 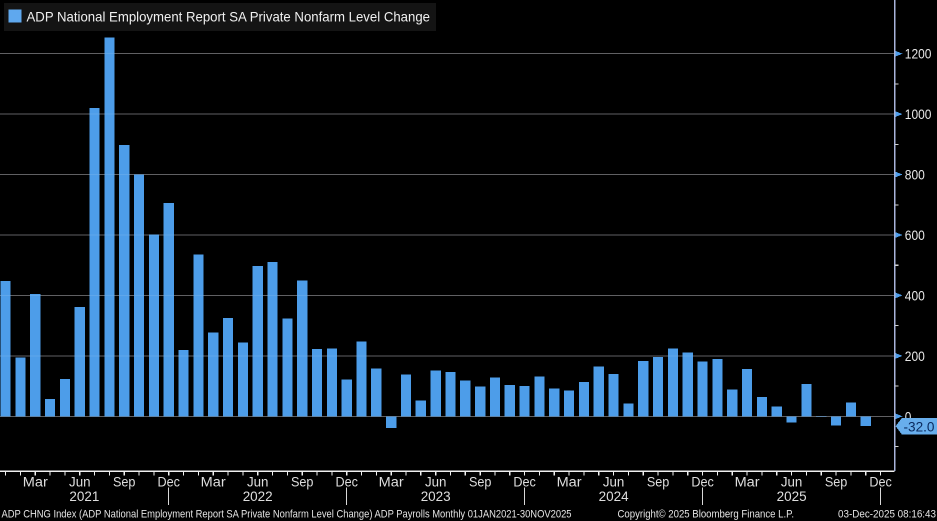 What do you see at coordinates (915, 295) in the screenshot?
I see `svg-text: 400` at bounding box center [915, 295].